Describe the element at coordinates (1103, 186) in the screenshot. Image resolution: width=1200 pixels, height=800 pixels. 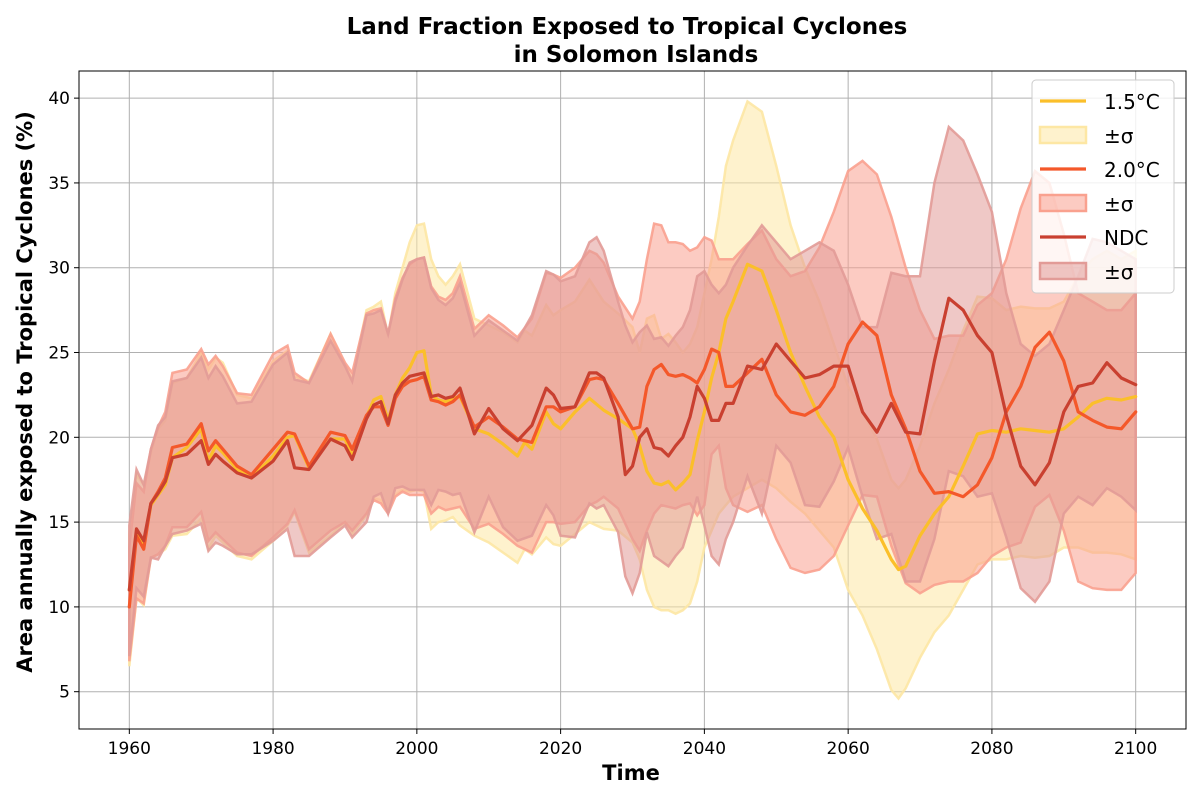
I see `legend: 1.5°C ±σ 2.0°C ±σ NDC ±σ` at that location.